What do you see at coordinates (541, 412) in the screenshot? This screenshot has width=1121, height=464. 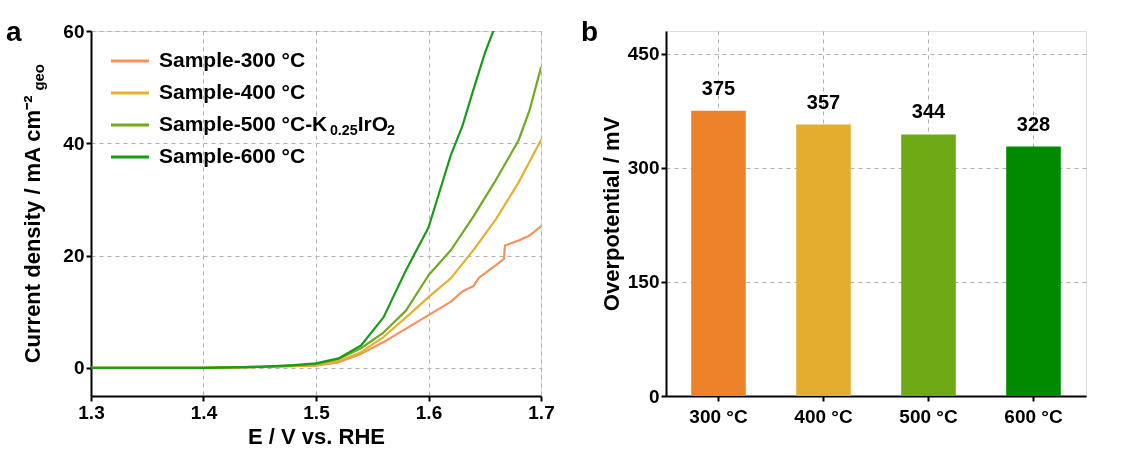 I see `x-tick-label: 1.7` at bounding box center [541, 412].